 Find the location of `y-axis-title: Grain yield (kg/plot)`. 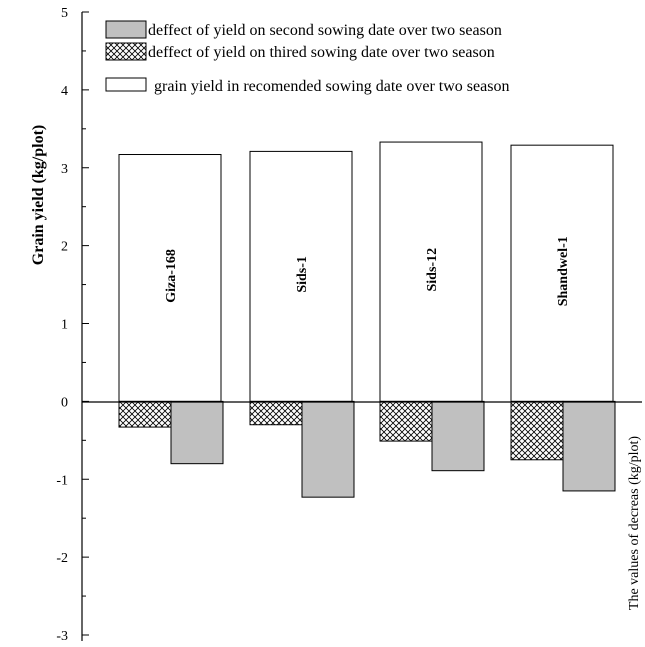

y-axis-title: Grain yield (kg/plot) is located at coordinates (38, 195).